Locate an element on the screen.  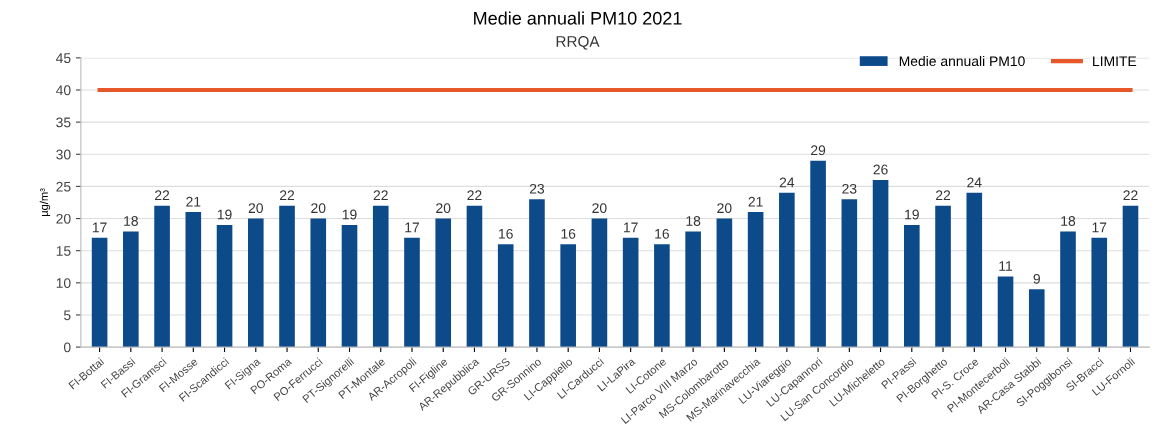
y-tick-label: 35 is located at coordinates (63, 122).